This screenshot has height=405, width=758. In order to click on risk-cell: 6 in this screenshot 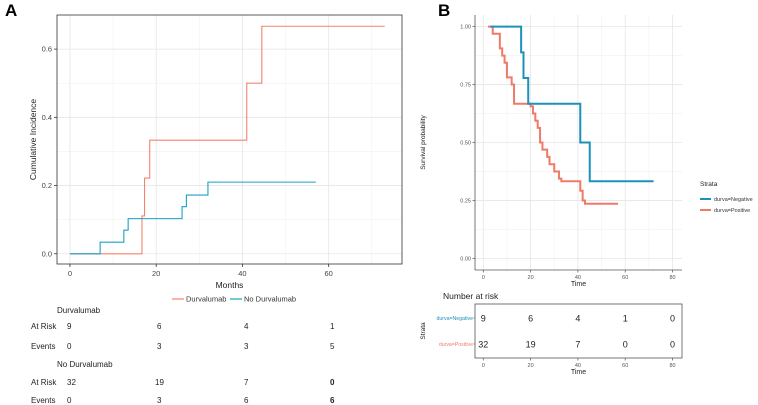, I will do `click(530, 319)`.